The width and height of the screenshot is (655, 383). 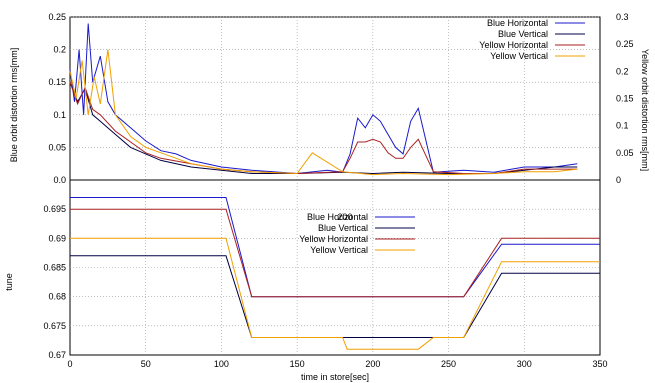 What do you see at coordinates (54, 326) in the screenshot?
I see `bottom-y-tick-label: 0.675` at bounding box center [54, 326].